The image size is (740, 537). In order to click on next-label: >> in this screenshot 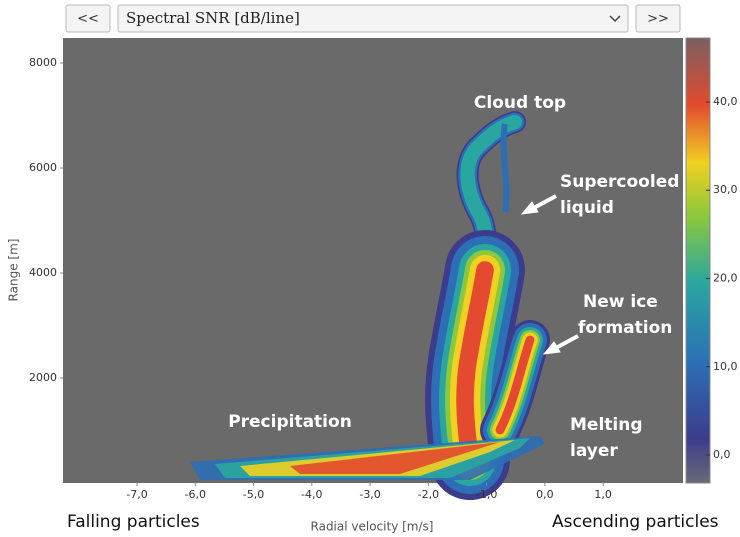, I will do `click(658, 19)`.